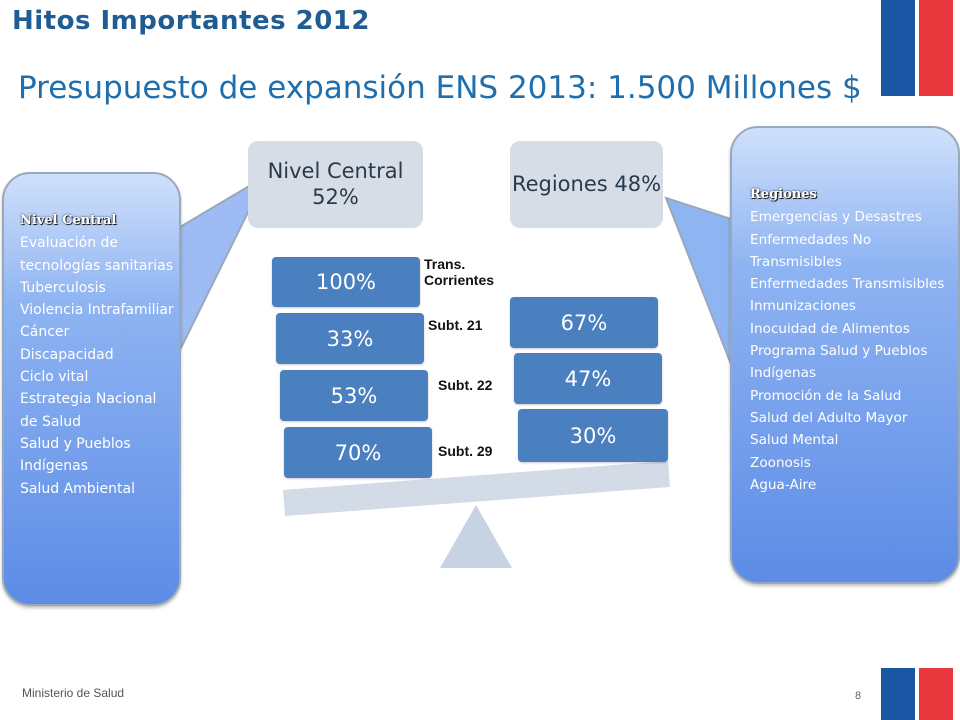 This screenshot has height=720, width=960. Describe the element at coordinates (830, 328) in the screenshot. I see `callout-right-item: Inocuidad de Alimentos` at that location.